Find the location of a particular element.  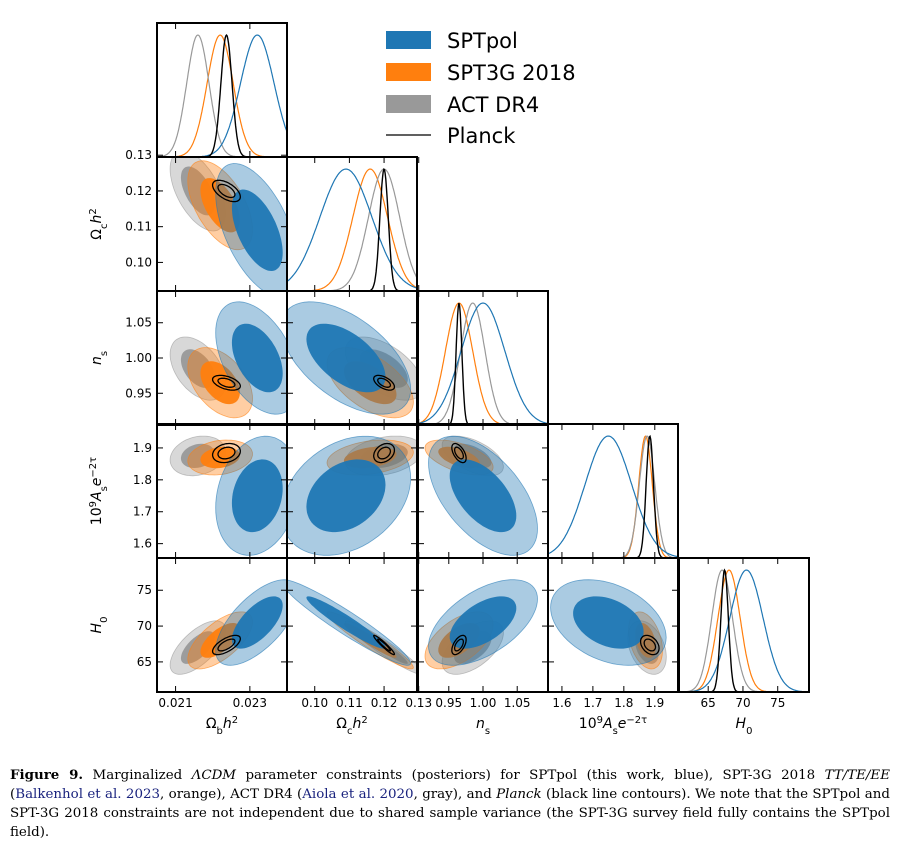

panel-1d-omc is located at coordinates (352, 229).